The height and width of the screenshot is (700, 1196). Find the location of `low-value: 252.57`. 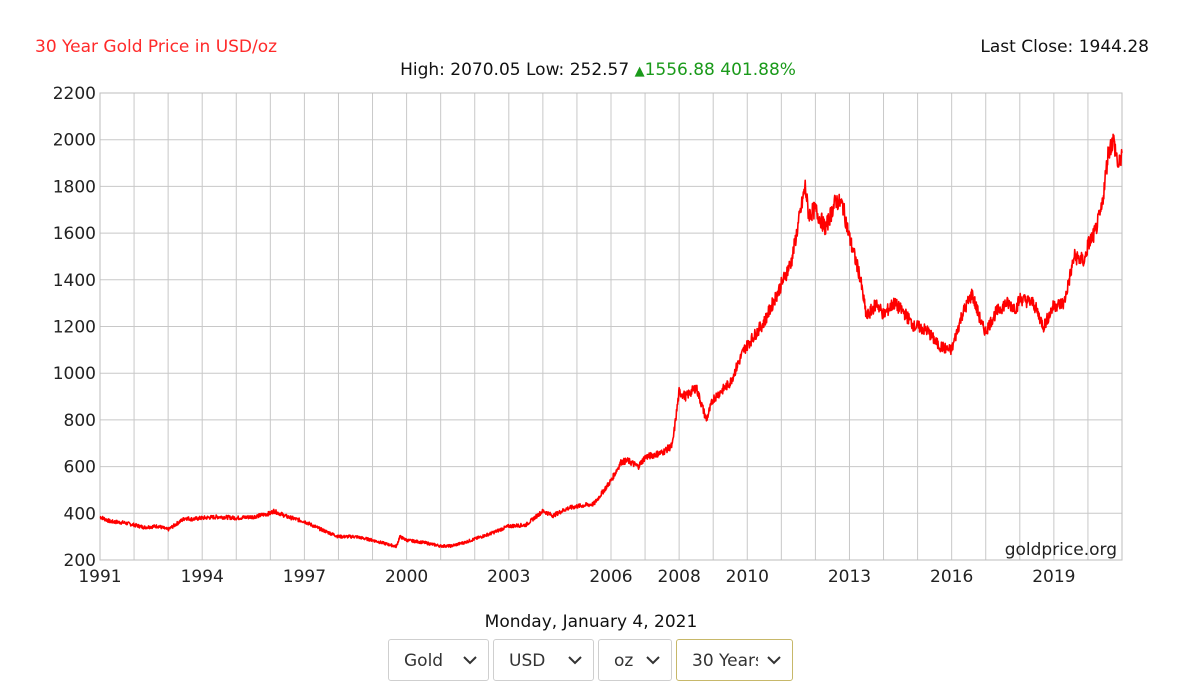

low-value: 252.57 is located at coordinates (599, 70).